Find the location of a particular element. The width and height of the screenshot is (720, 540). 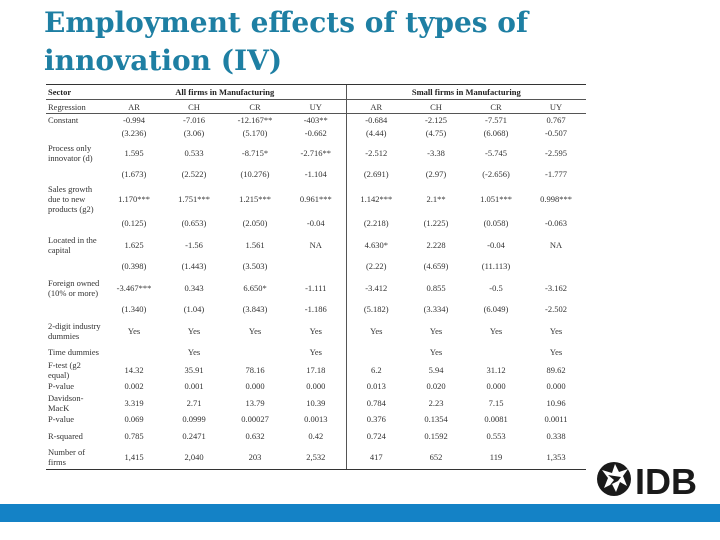

table-cell: 0.998*** is located at coordinates (556, 198).